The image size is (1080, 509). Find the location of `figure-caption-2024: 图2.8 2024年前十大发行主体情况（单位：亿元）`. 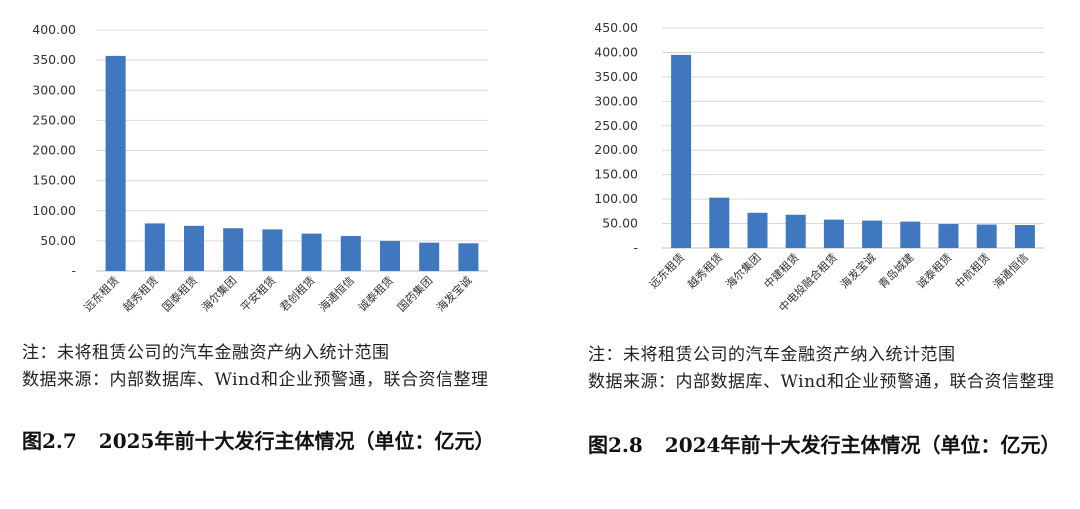

figure-caption-2024: 图2.8 2024年前十大发行主体情况（单位：亿元） is located at coordinates (833, 445).